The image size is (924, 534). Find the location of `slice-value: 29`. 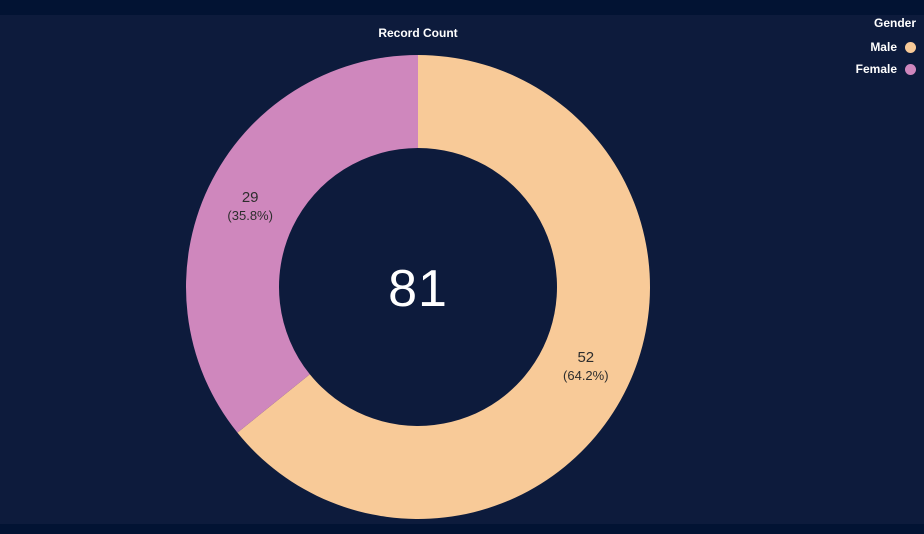

slice-value: 29 is located at coordinates (250, 197).